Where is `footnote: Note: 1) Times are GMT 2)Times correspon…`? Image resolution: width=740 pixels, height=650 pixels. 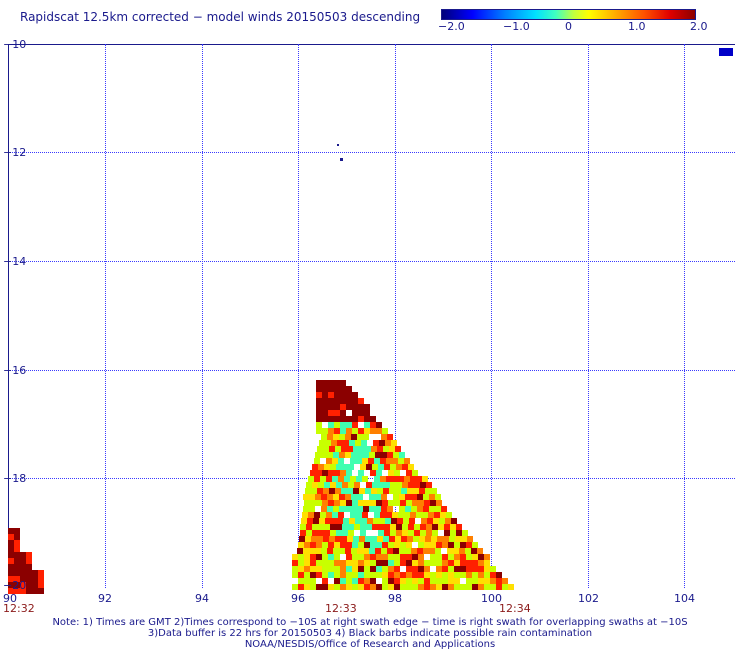
footnote: Note: 1) Times are GMT 2)Times correspon… is located at coordinates (370, 633).